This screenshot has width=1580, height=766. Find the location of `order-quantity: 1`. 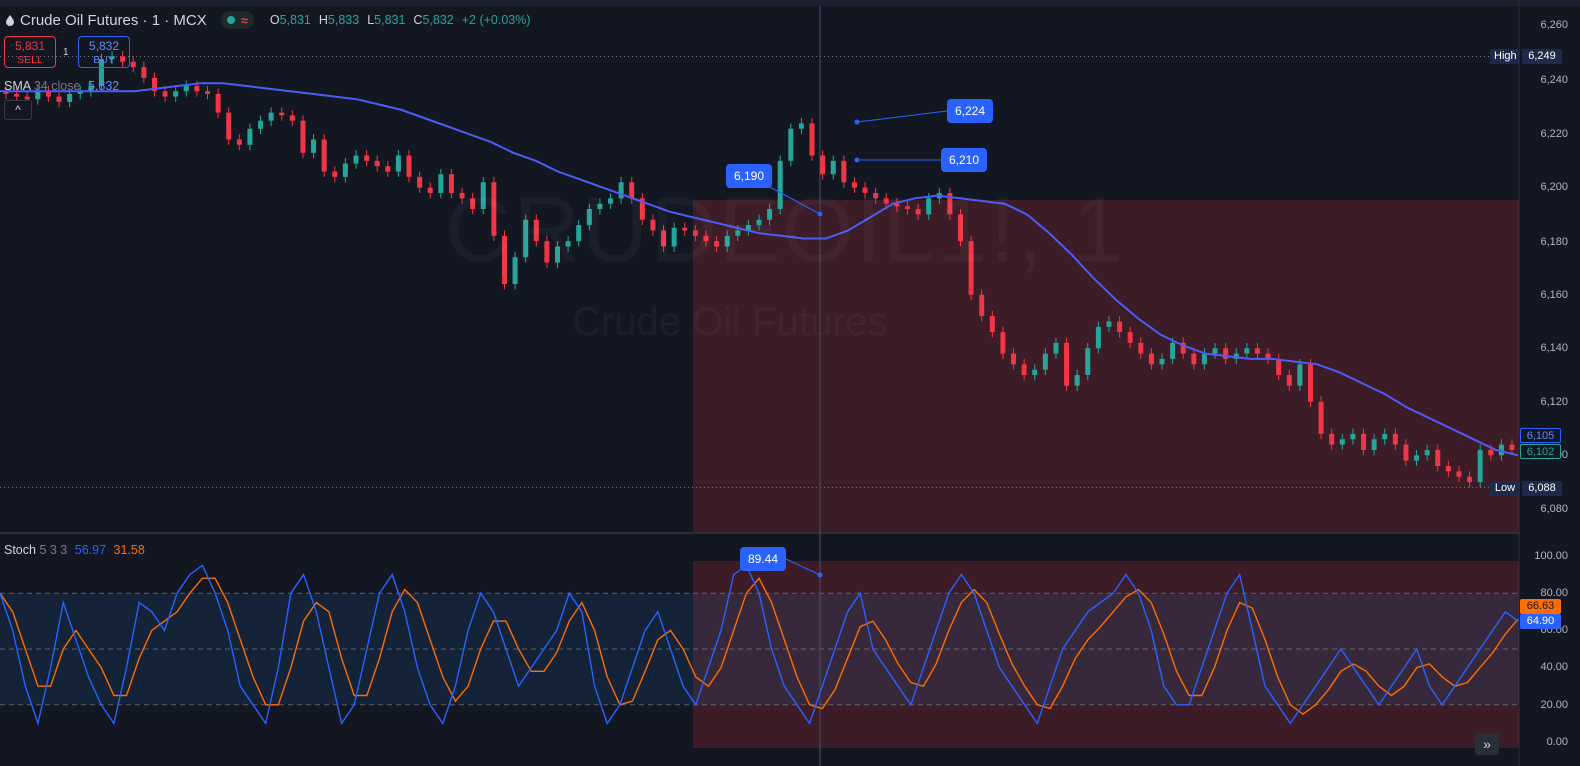

order-quantity: 1 is located at coordinates (66, 52).